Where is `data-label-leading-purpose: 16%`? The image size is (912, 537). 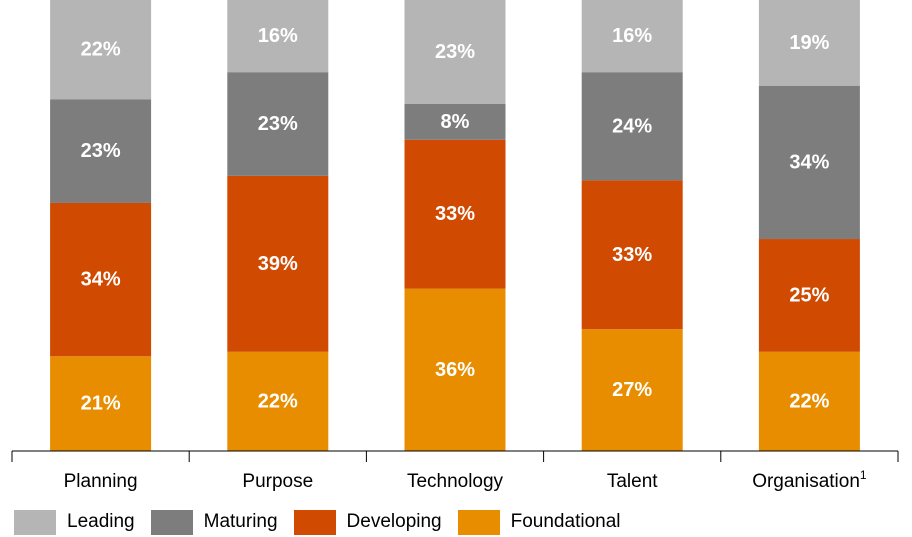
data-label-leading-purpose: 16% is located at coordinates (278, 36).